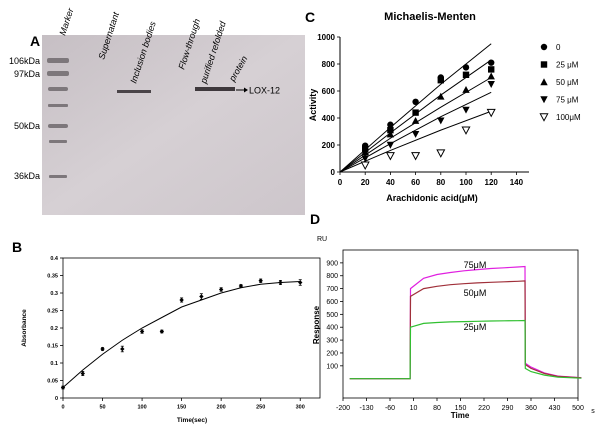  What do you see at coordinates (246, 90) in the screenshot?
I see `arrow-head` at bounding box center [246, 90].